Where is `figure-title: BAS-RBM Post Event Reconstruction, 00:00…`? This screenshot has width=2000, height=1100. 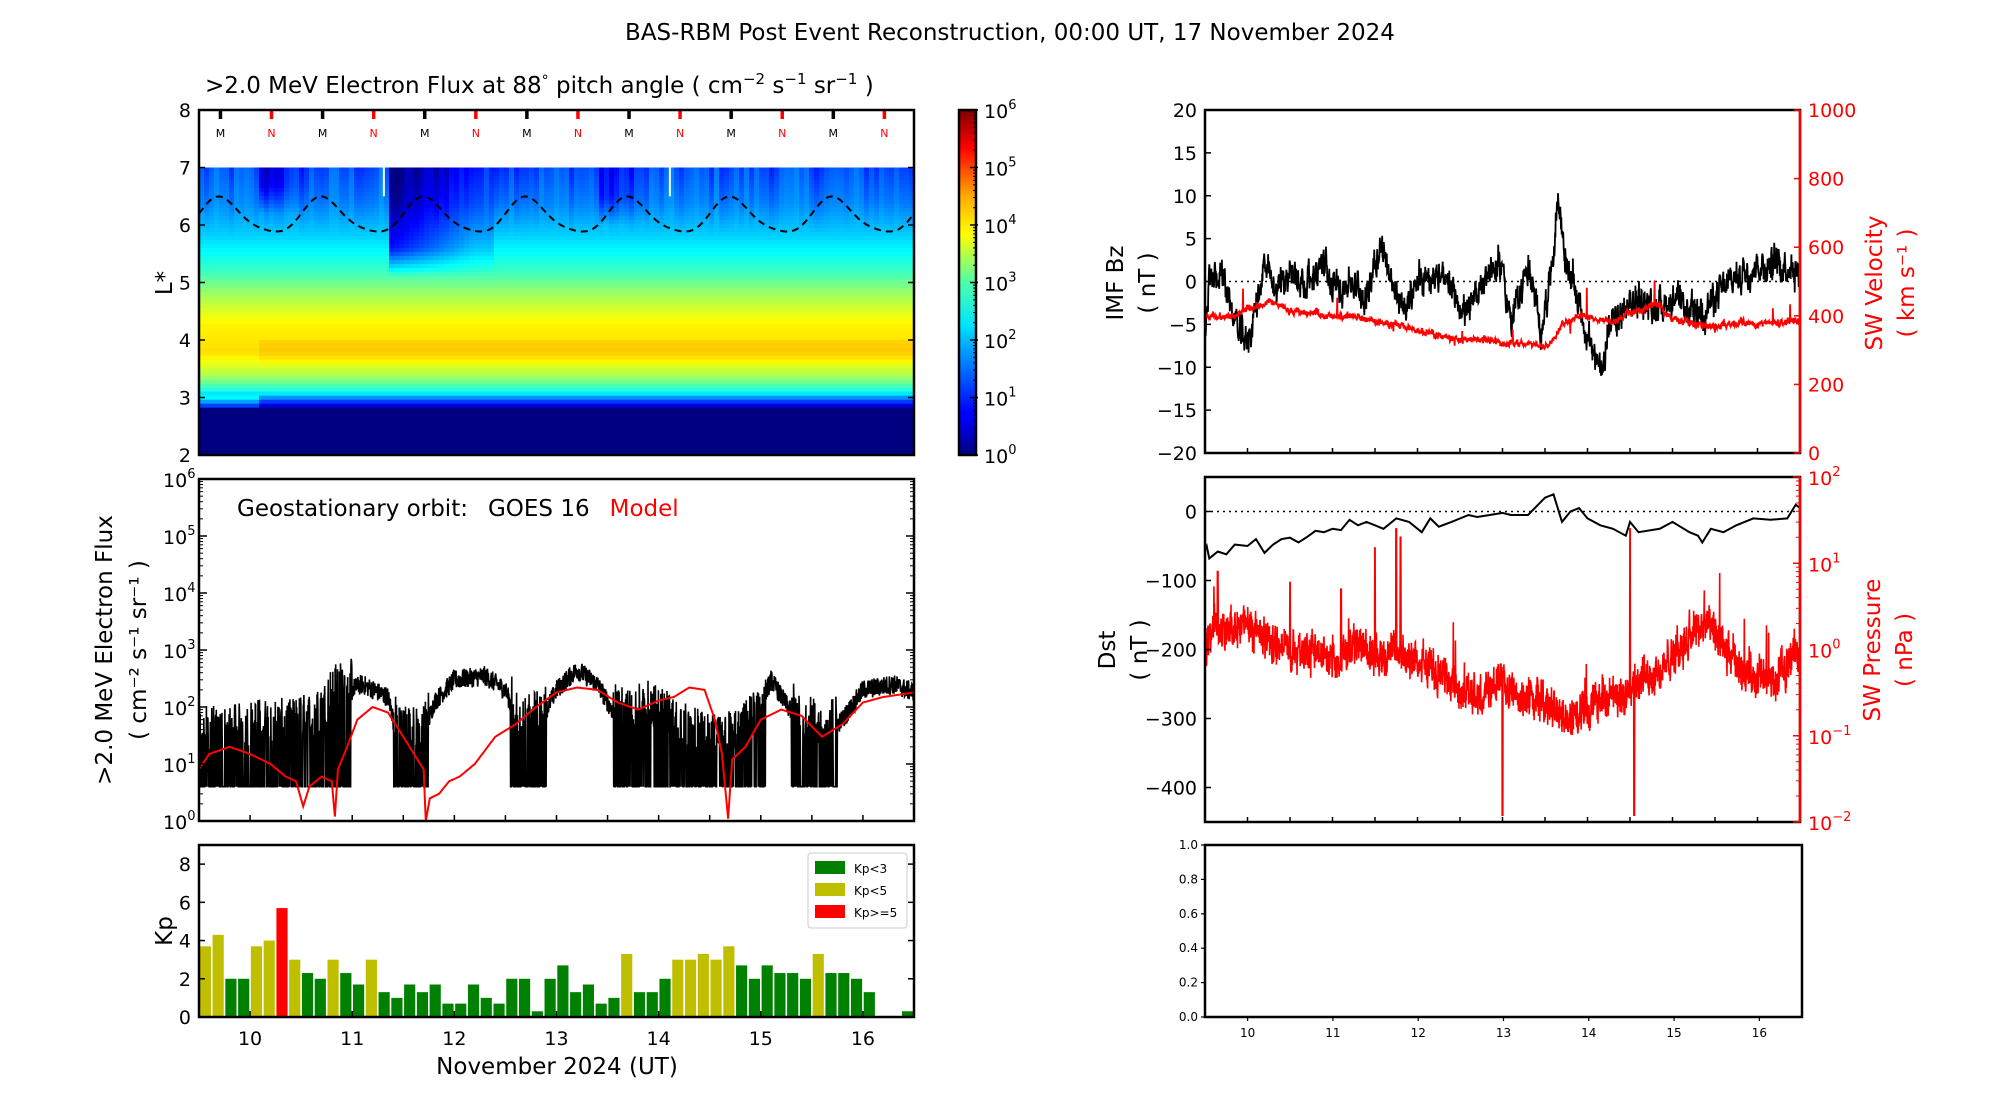
figure-title: BAS-RBM Post Event Reconstruction, 00:00… is located at coordinates (1010, 33).